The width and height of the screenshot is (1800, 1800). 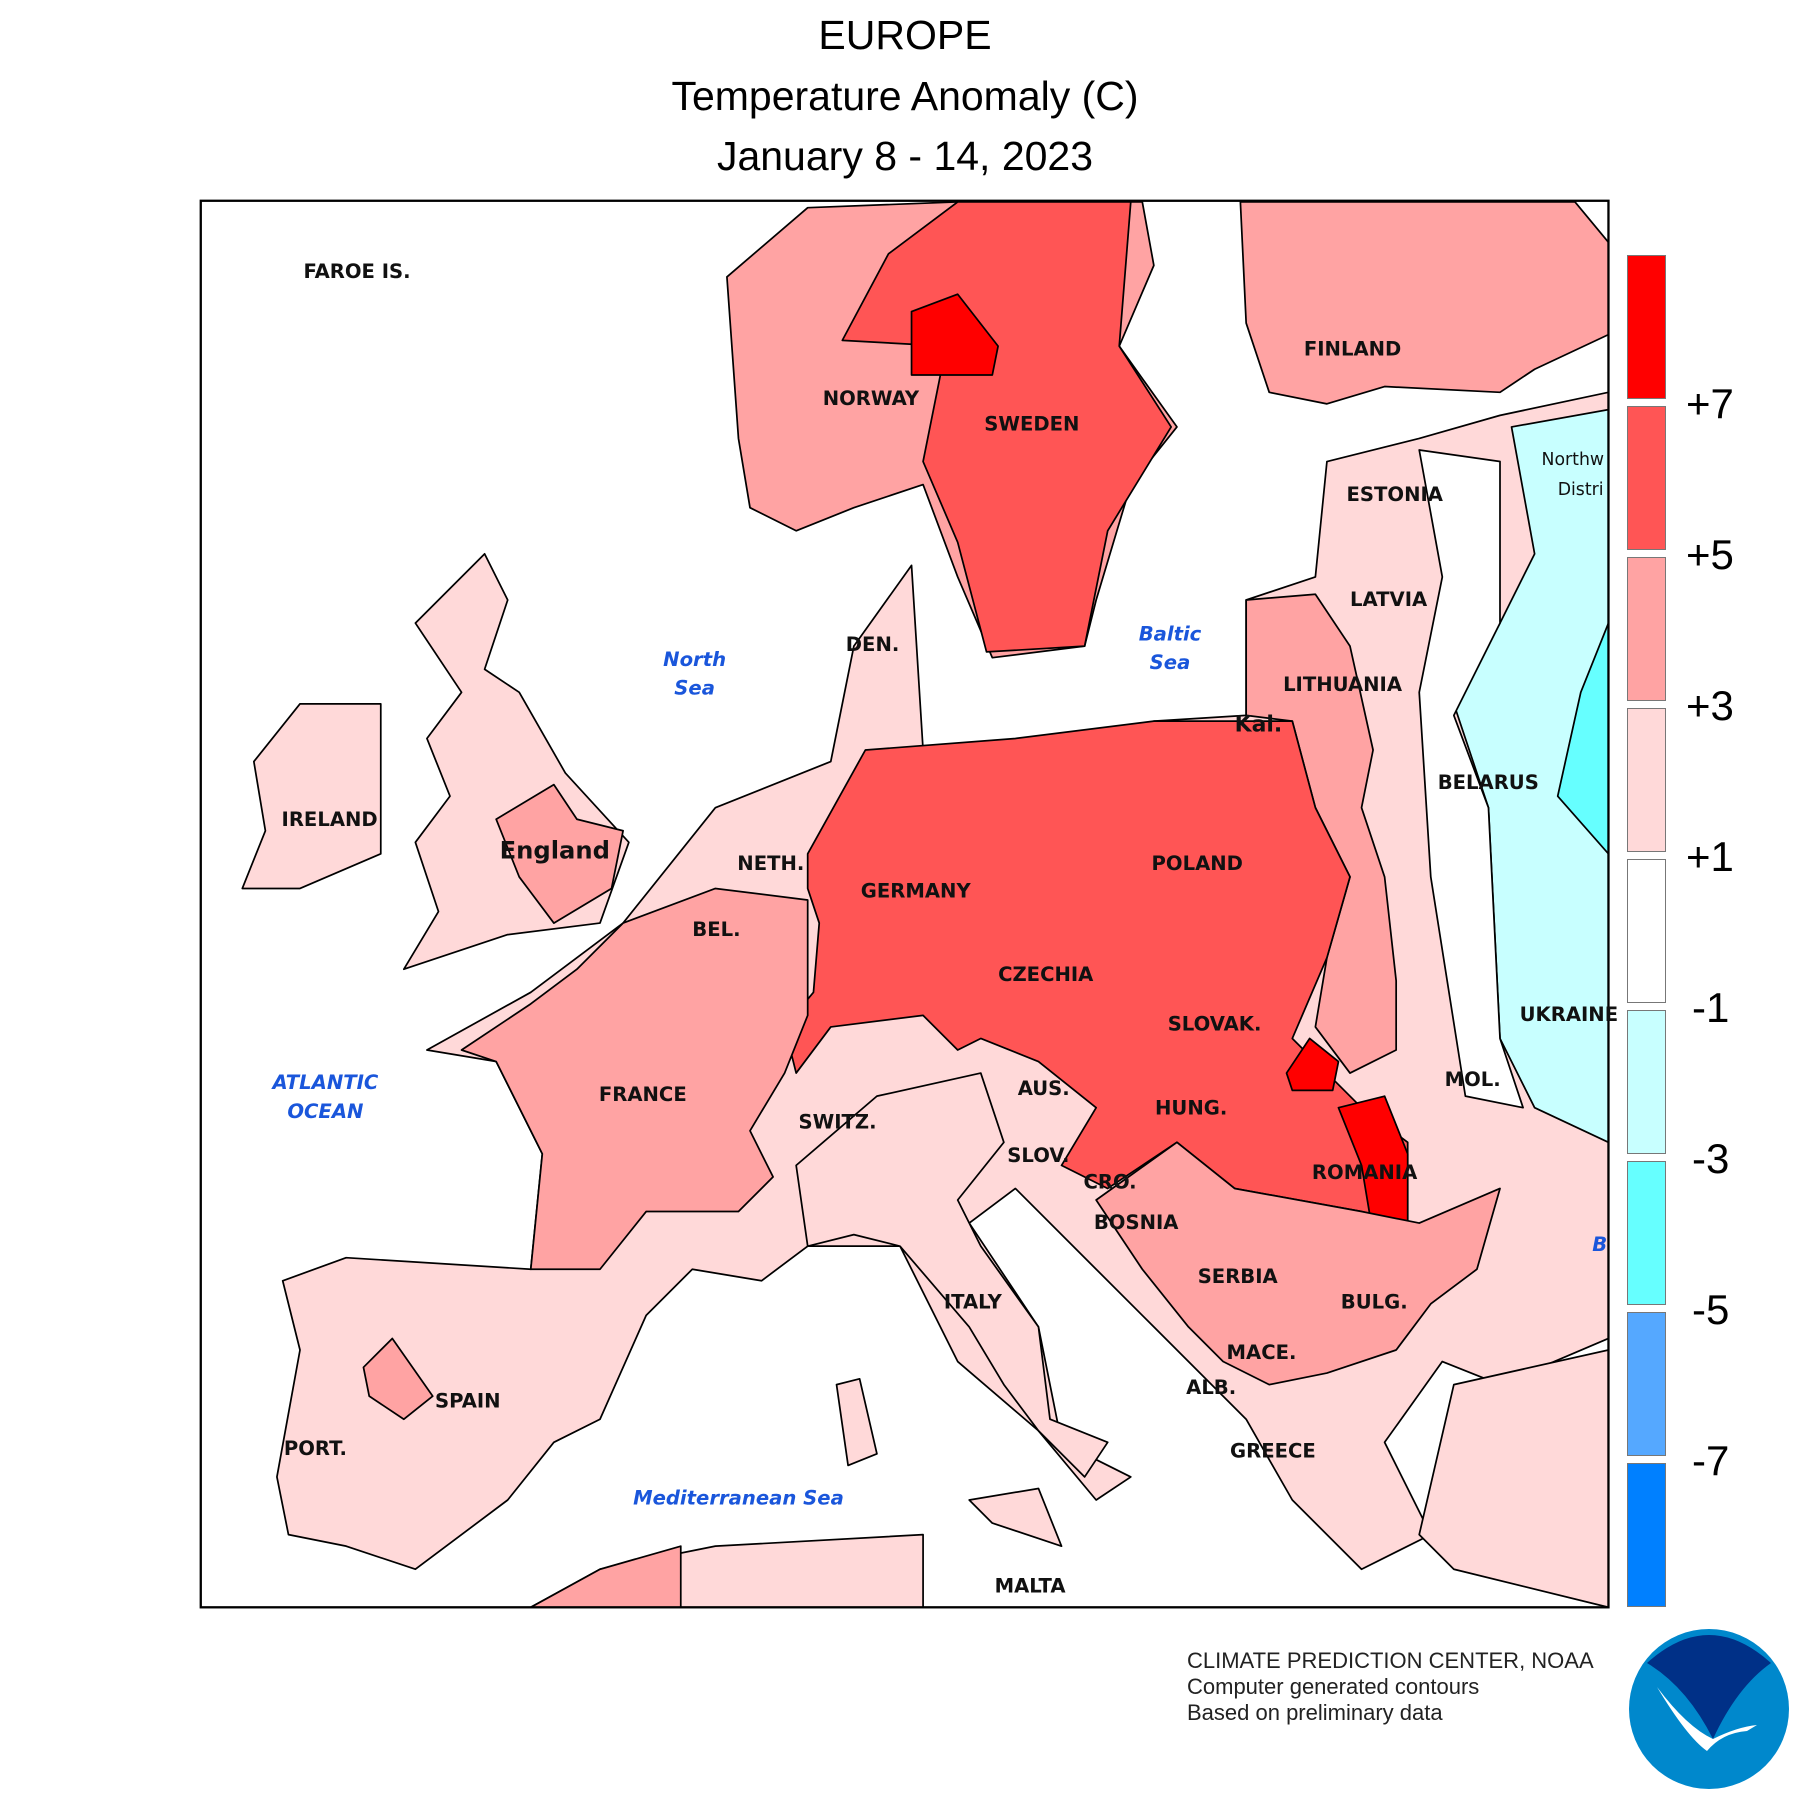 I want to click on label-baltic-sea: Baltic Sea, so click(x=1170, y=648).